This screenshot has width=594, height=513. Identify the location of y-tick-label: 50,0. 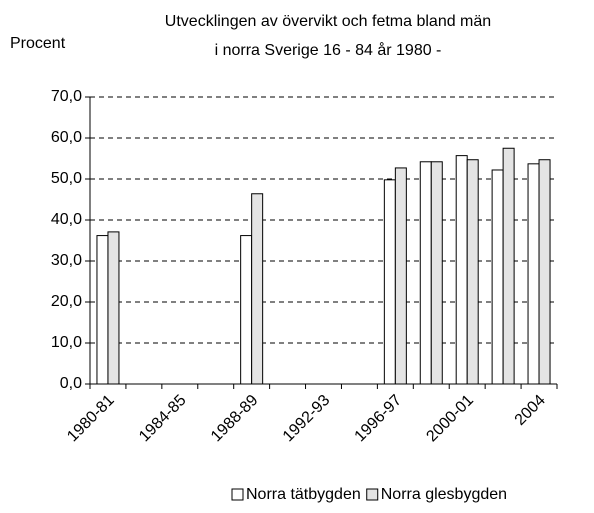
(66, 178).